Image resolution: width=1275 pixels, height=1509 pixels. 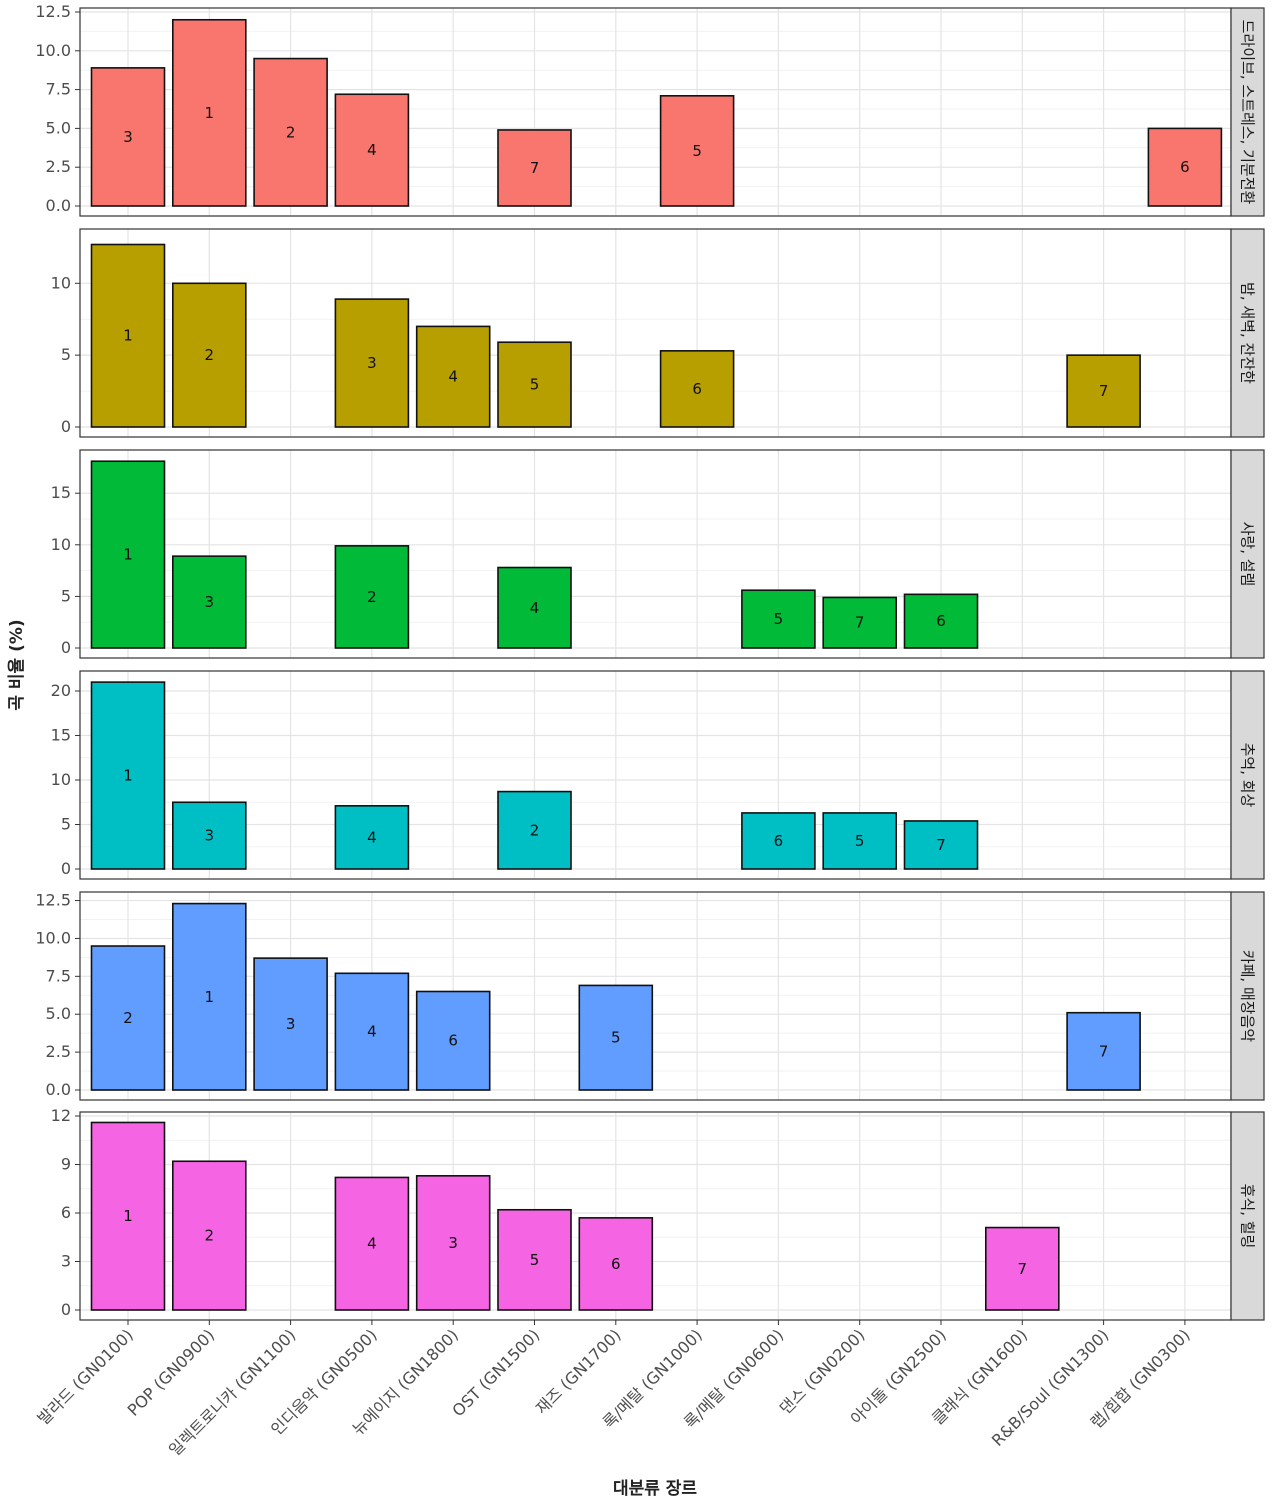 I want to click on y-tick-label: 3, so click(x=66, y=1261).